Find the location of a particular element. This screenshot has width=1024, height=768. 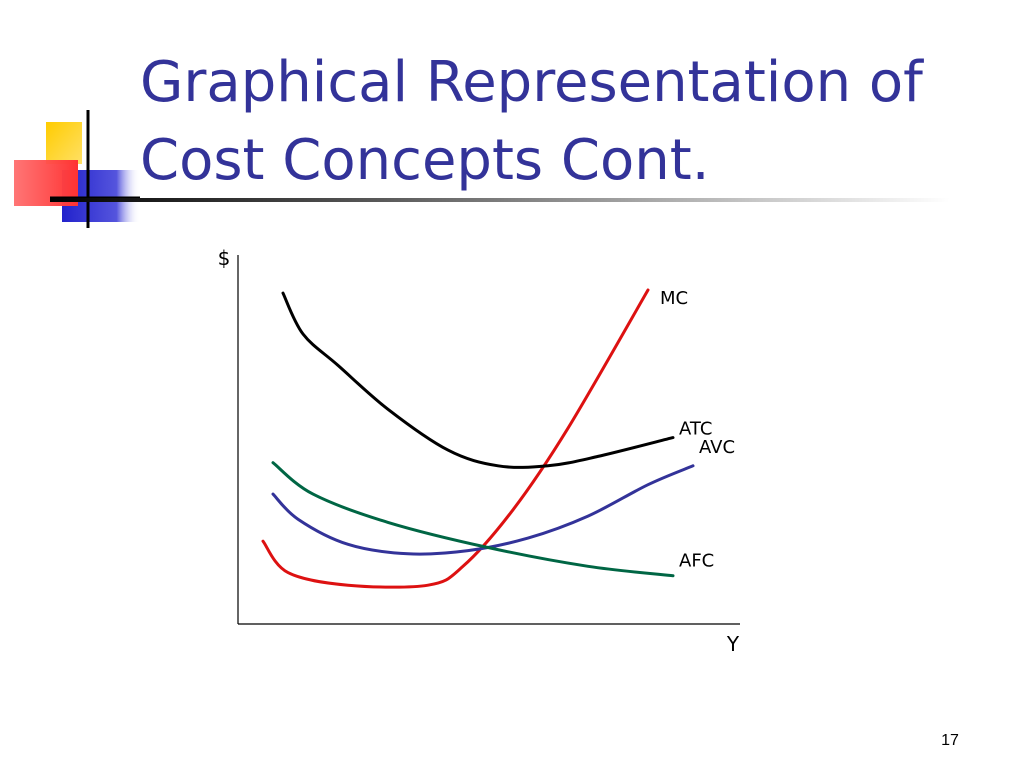

series-label-mc: MC is located at coordinates (674, 298).